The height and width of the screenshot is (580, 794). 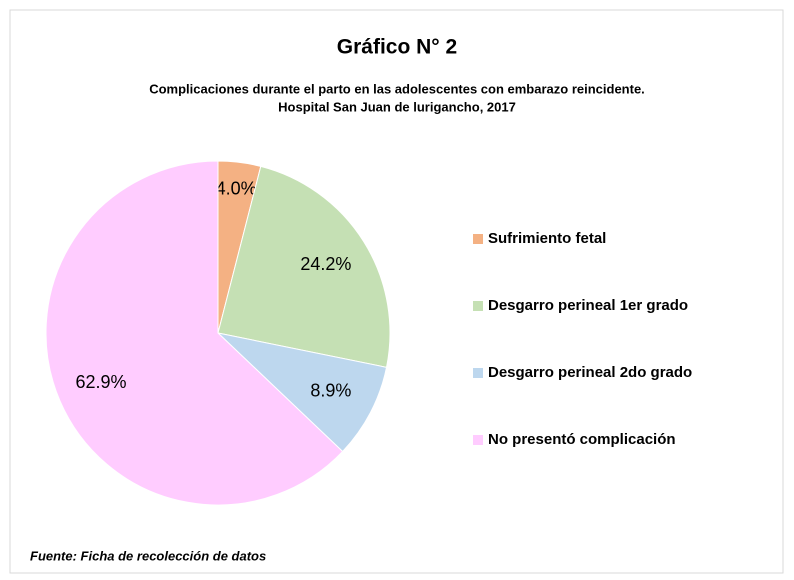 I want to click on data-label: 62.9%, so click(x=101, y=382).